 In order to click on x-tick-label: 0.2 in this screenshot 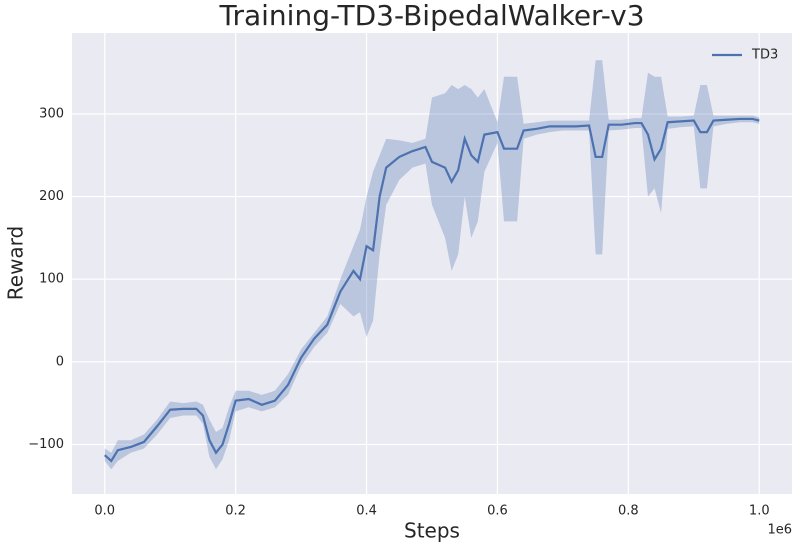, I will do `click(235, 511)`.